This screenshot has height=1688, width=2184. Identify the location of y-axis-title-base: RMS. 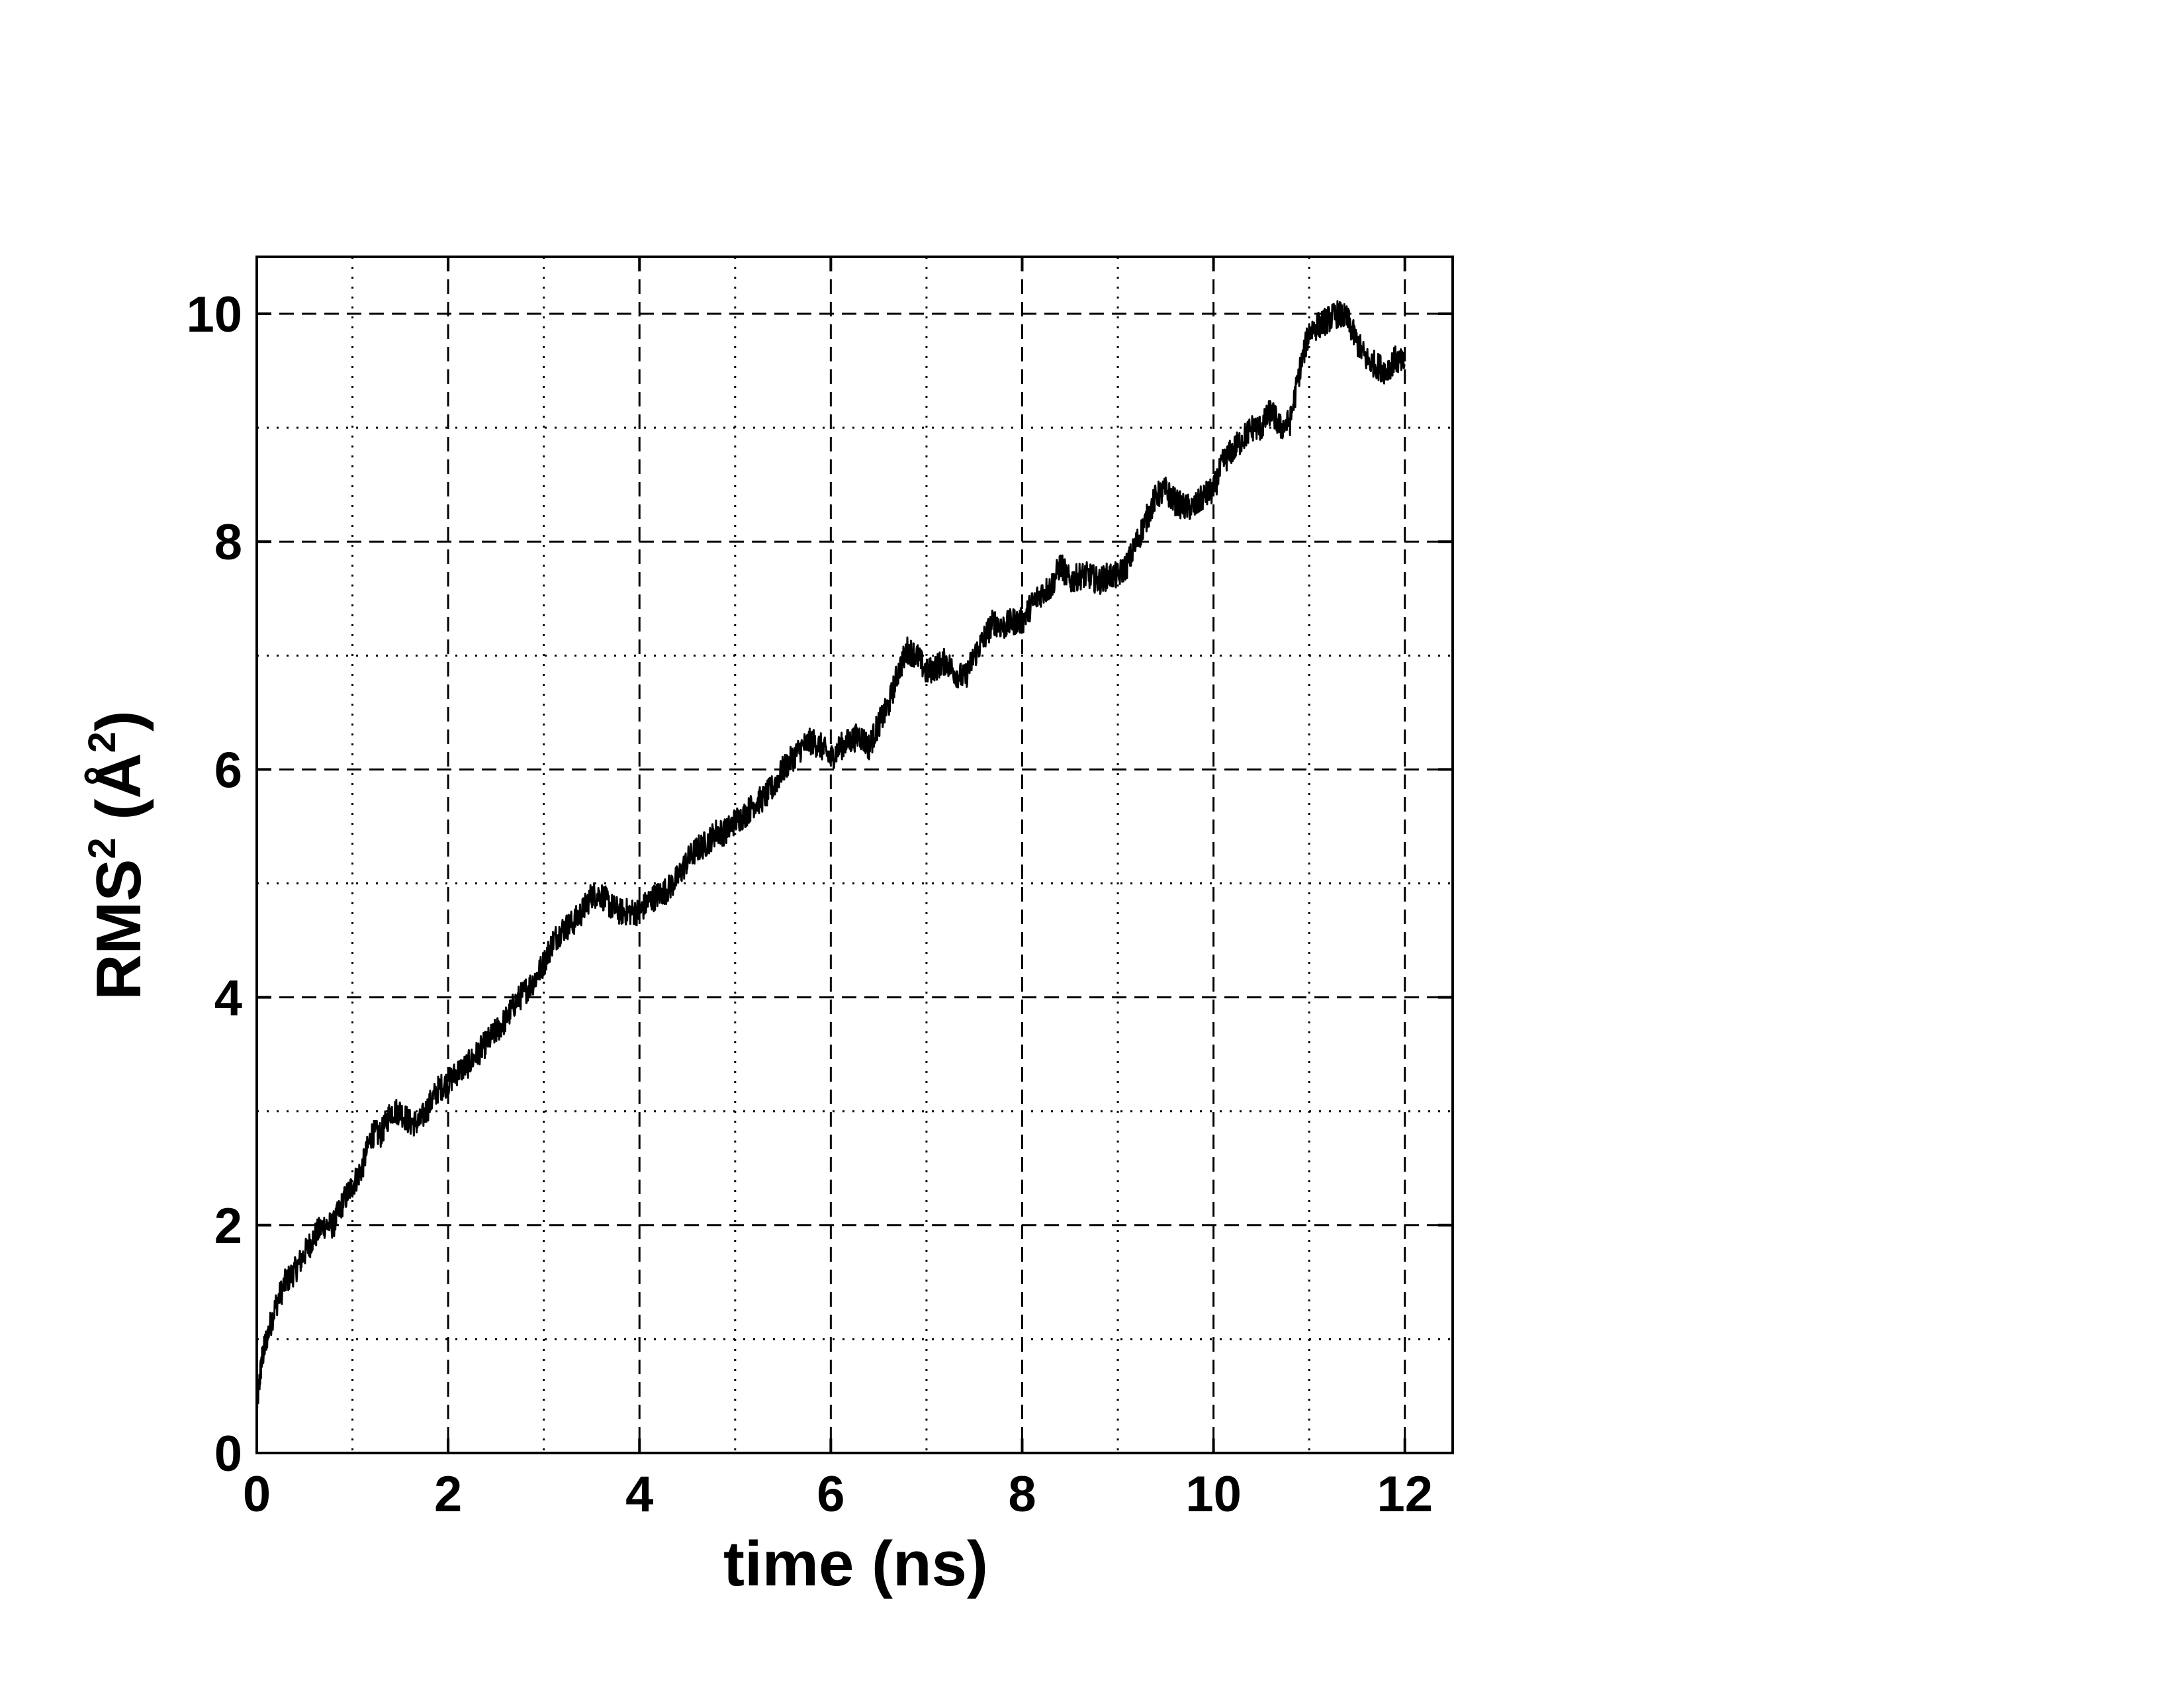
(119, 929).